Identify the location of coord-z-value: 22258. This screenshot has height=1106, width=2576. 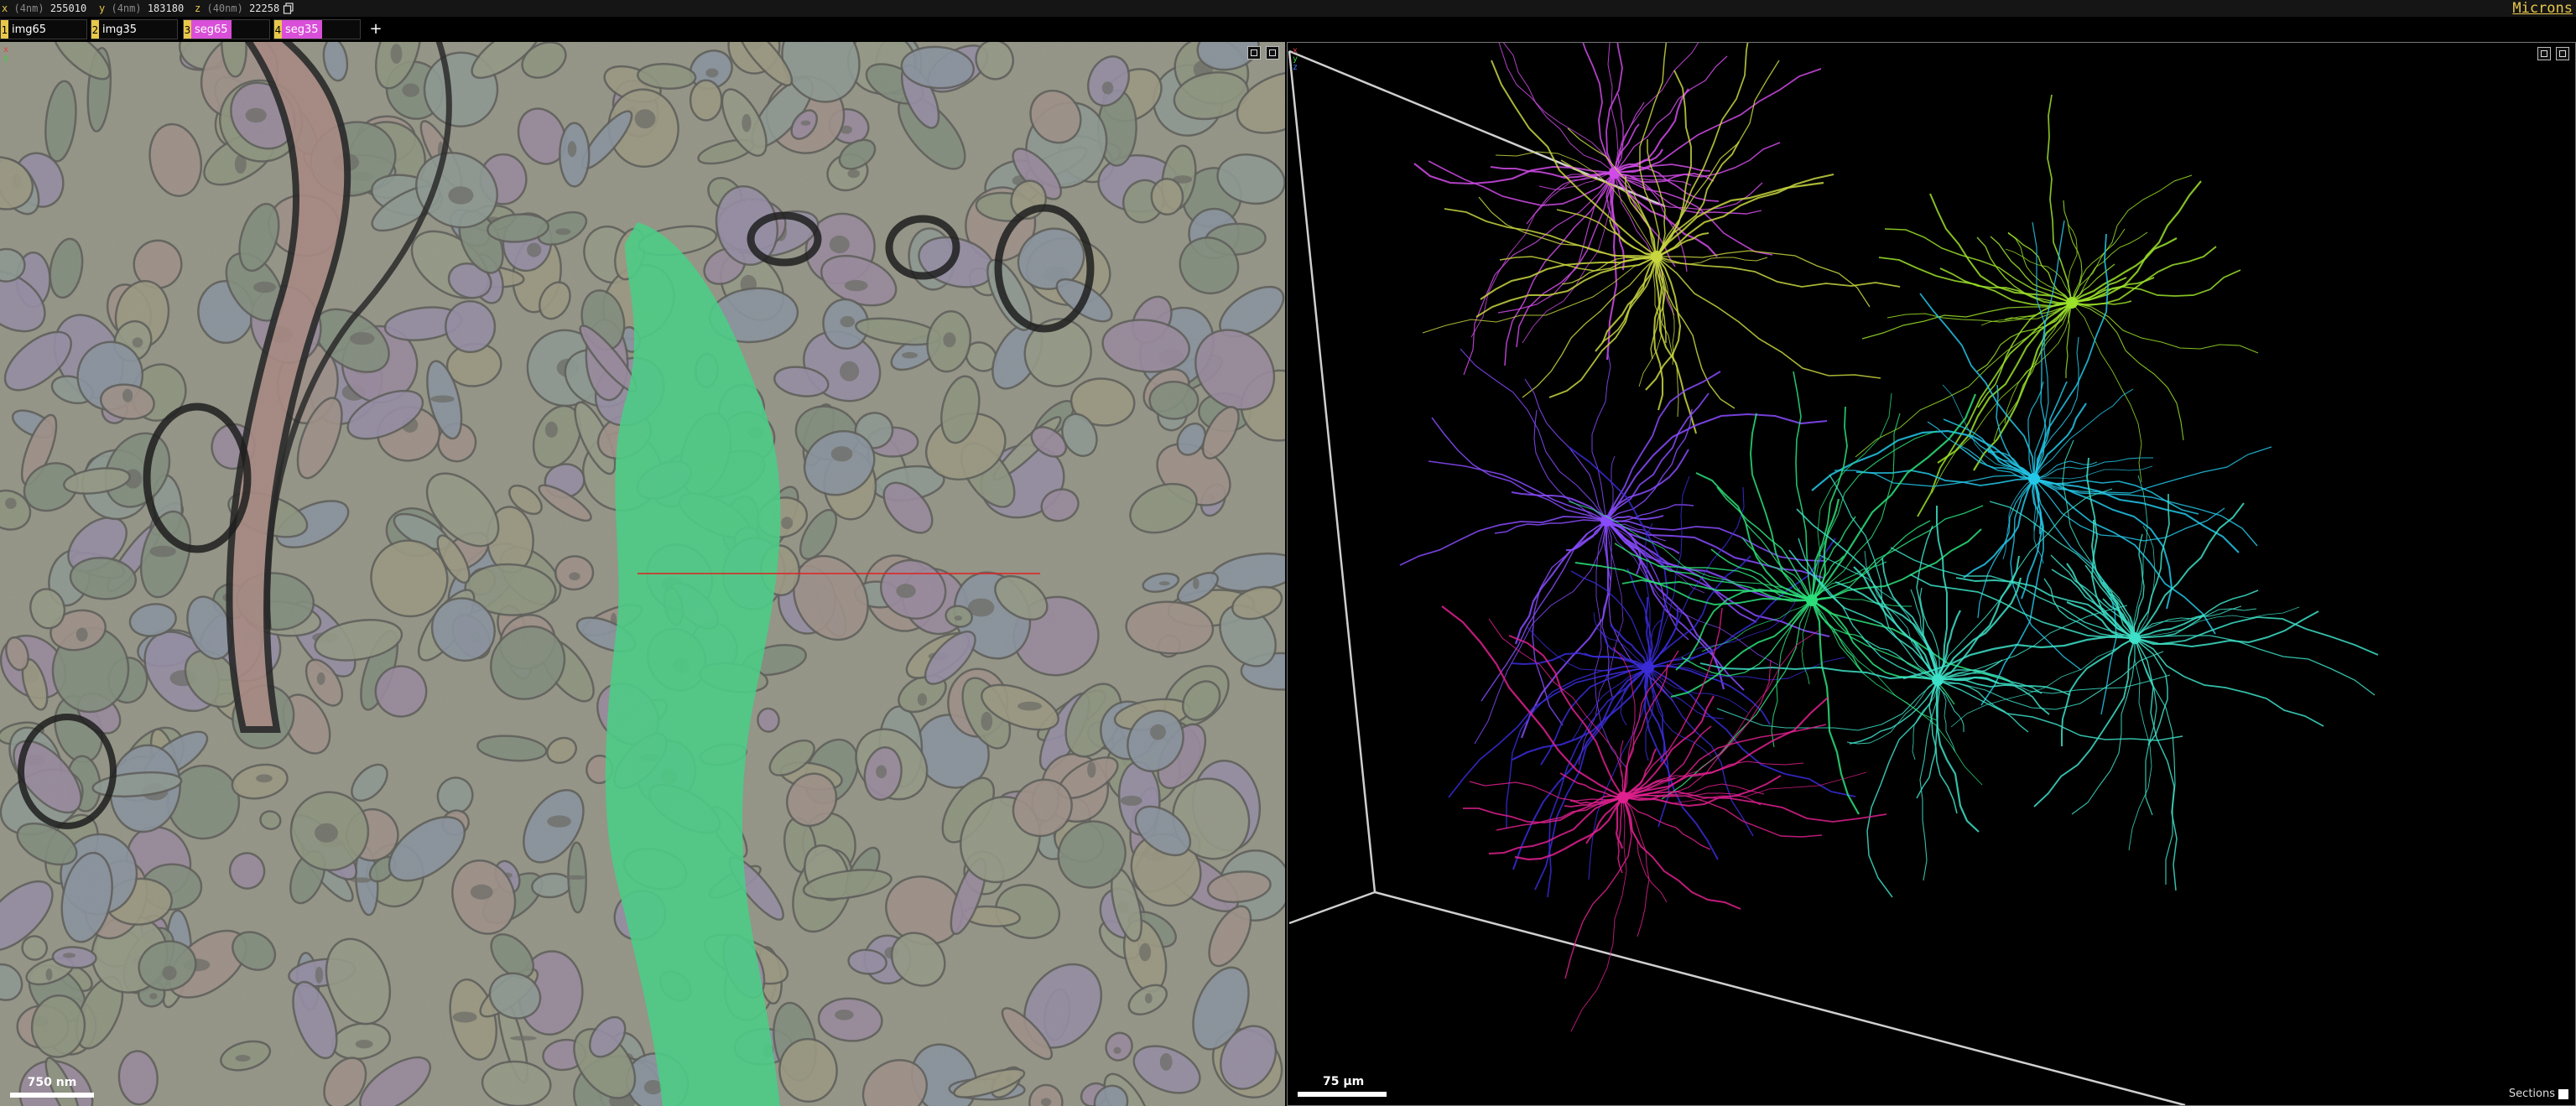
(264, 9).